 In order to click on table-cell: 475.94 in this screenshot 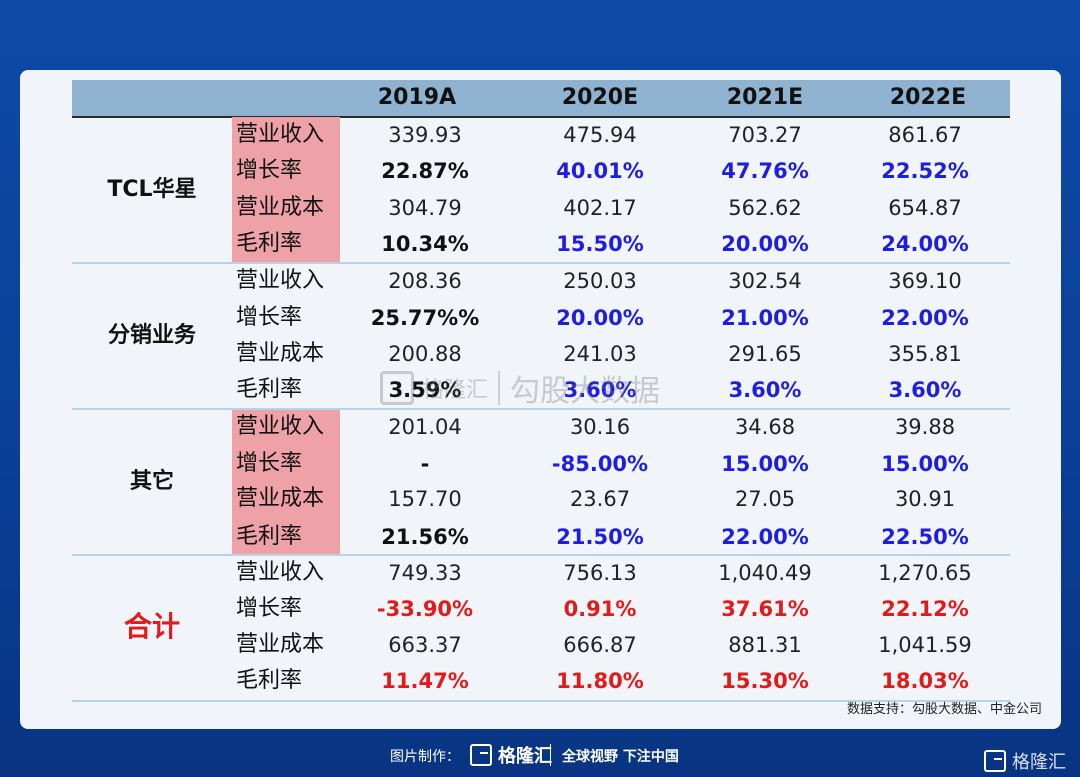, I will do `click(600, 135)`.